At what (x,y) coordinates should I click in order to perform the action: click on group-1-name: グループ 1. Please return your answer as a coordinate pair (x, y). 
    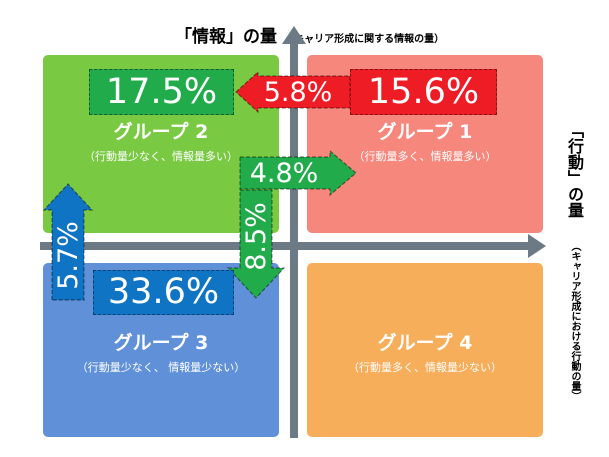
    Looking at the image, I should click on (425, 132).